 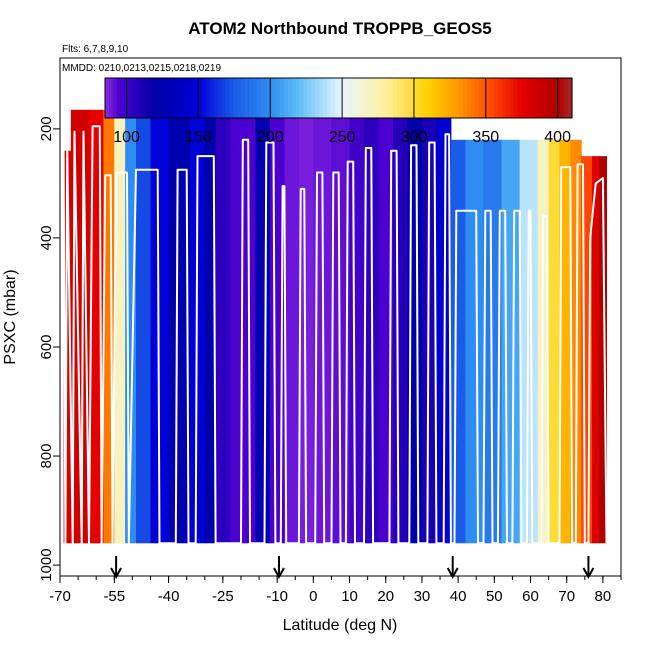 What do you see at coordinates (46, 346) in the screenshot?
I see `y-tick-label: 600` at bounding box center [46, 346].